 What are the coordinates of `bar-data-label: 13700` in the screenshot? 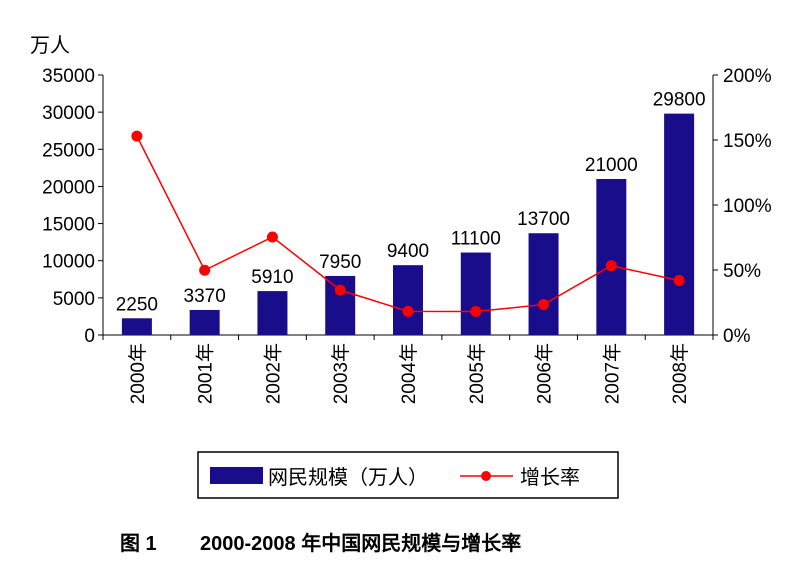 It's located at (543, 219).